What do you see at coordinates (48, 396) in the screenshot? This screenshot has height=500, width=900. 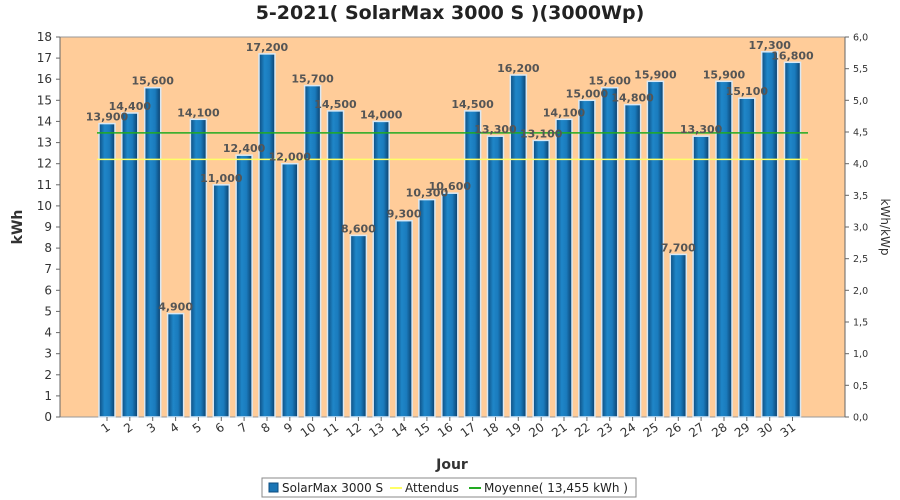 I see `y-tick-label: 1` at bounding box center [48, 396].